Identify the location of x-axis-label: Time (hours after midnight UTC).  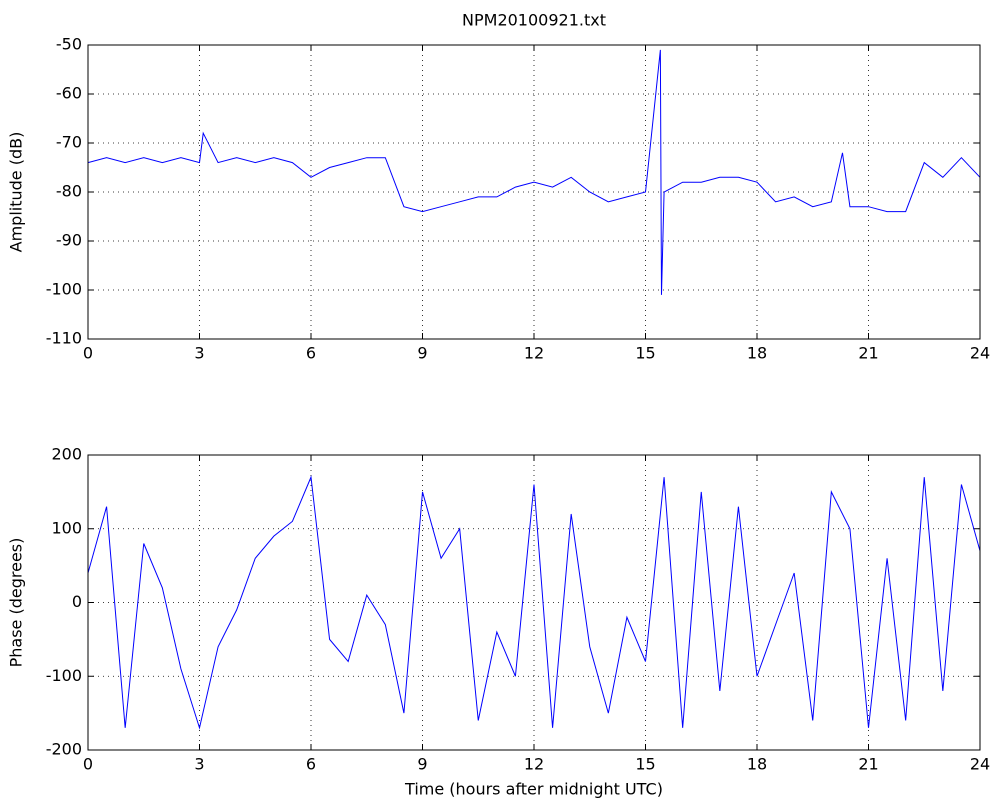
(533, 789).